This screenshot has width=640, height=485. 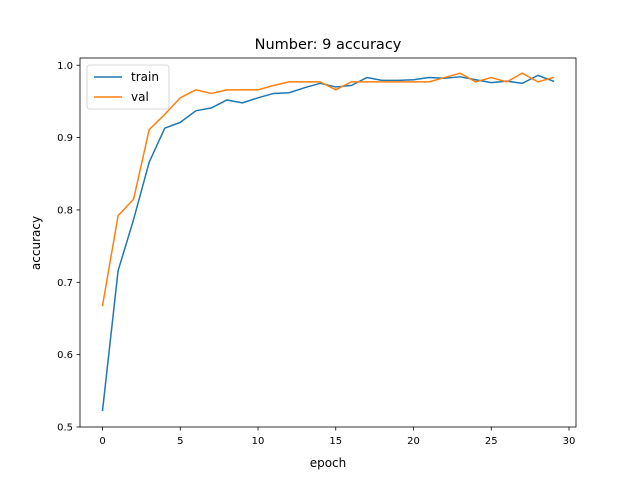 I want to click on y-tick-label: 0.6, so click(x=65, y=355).